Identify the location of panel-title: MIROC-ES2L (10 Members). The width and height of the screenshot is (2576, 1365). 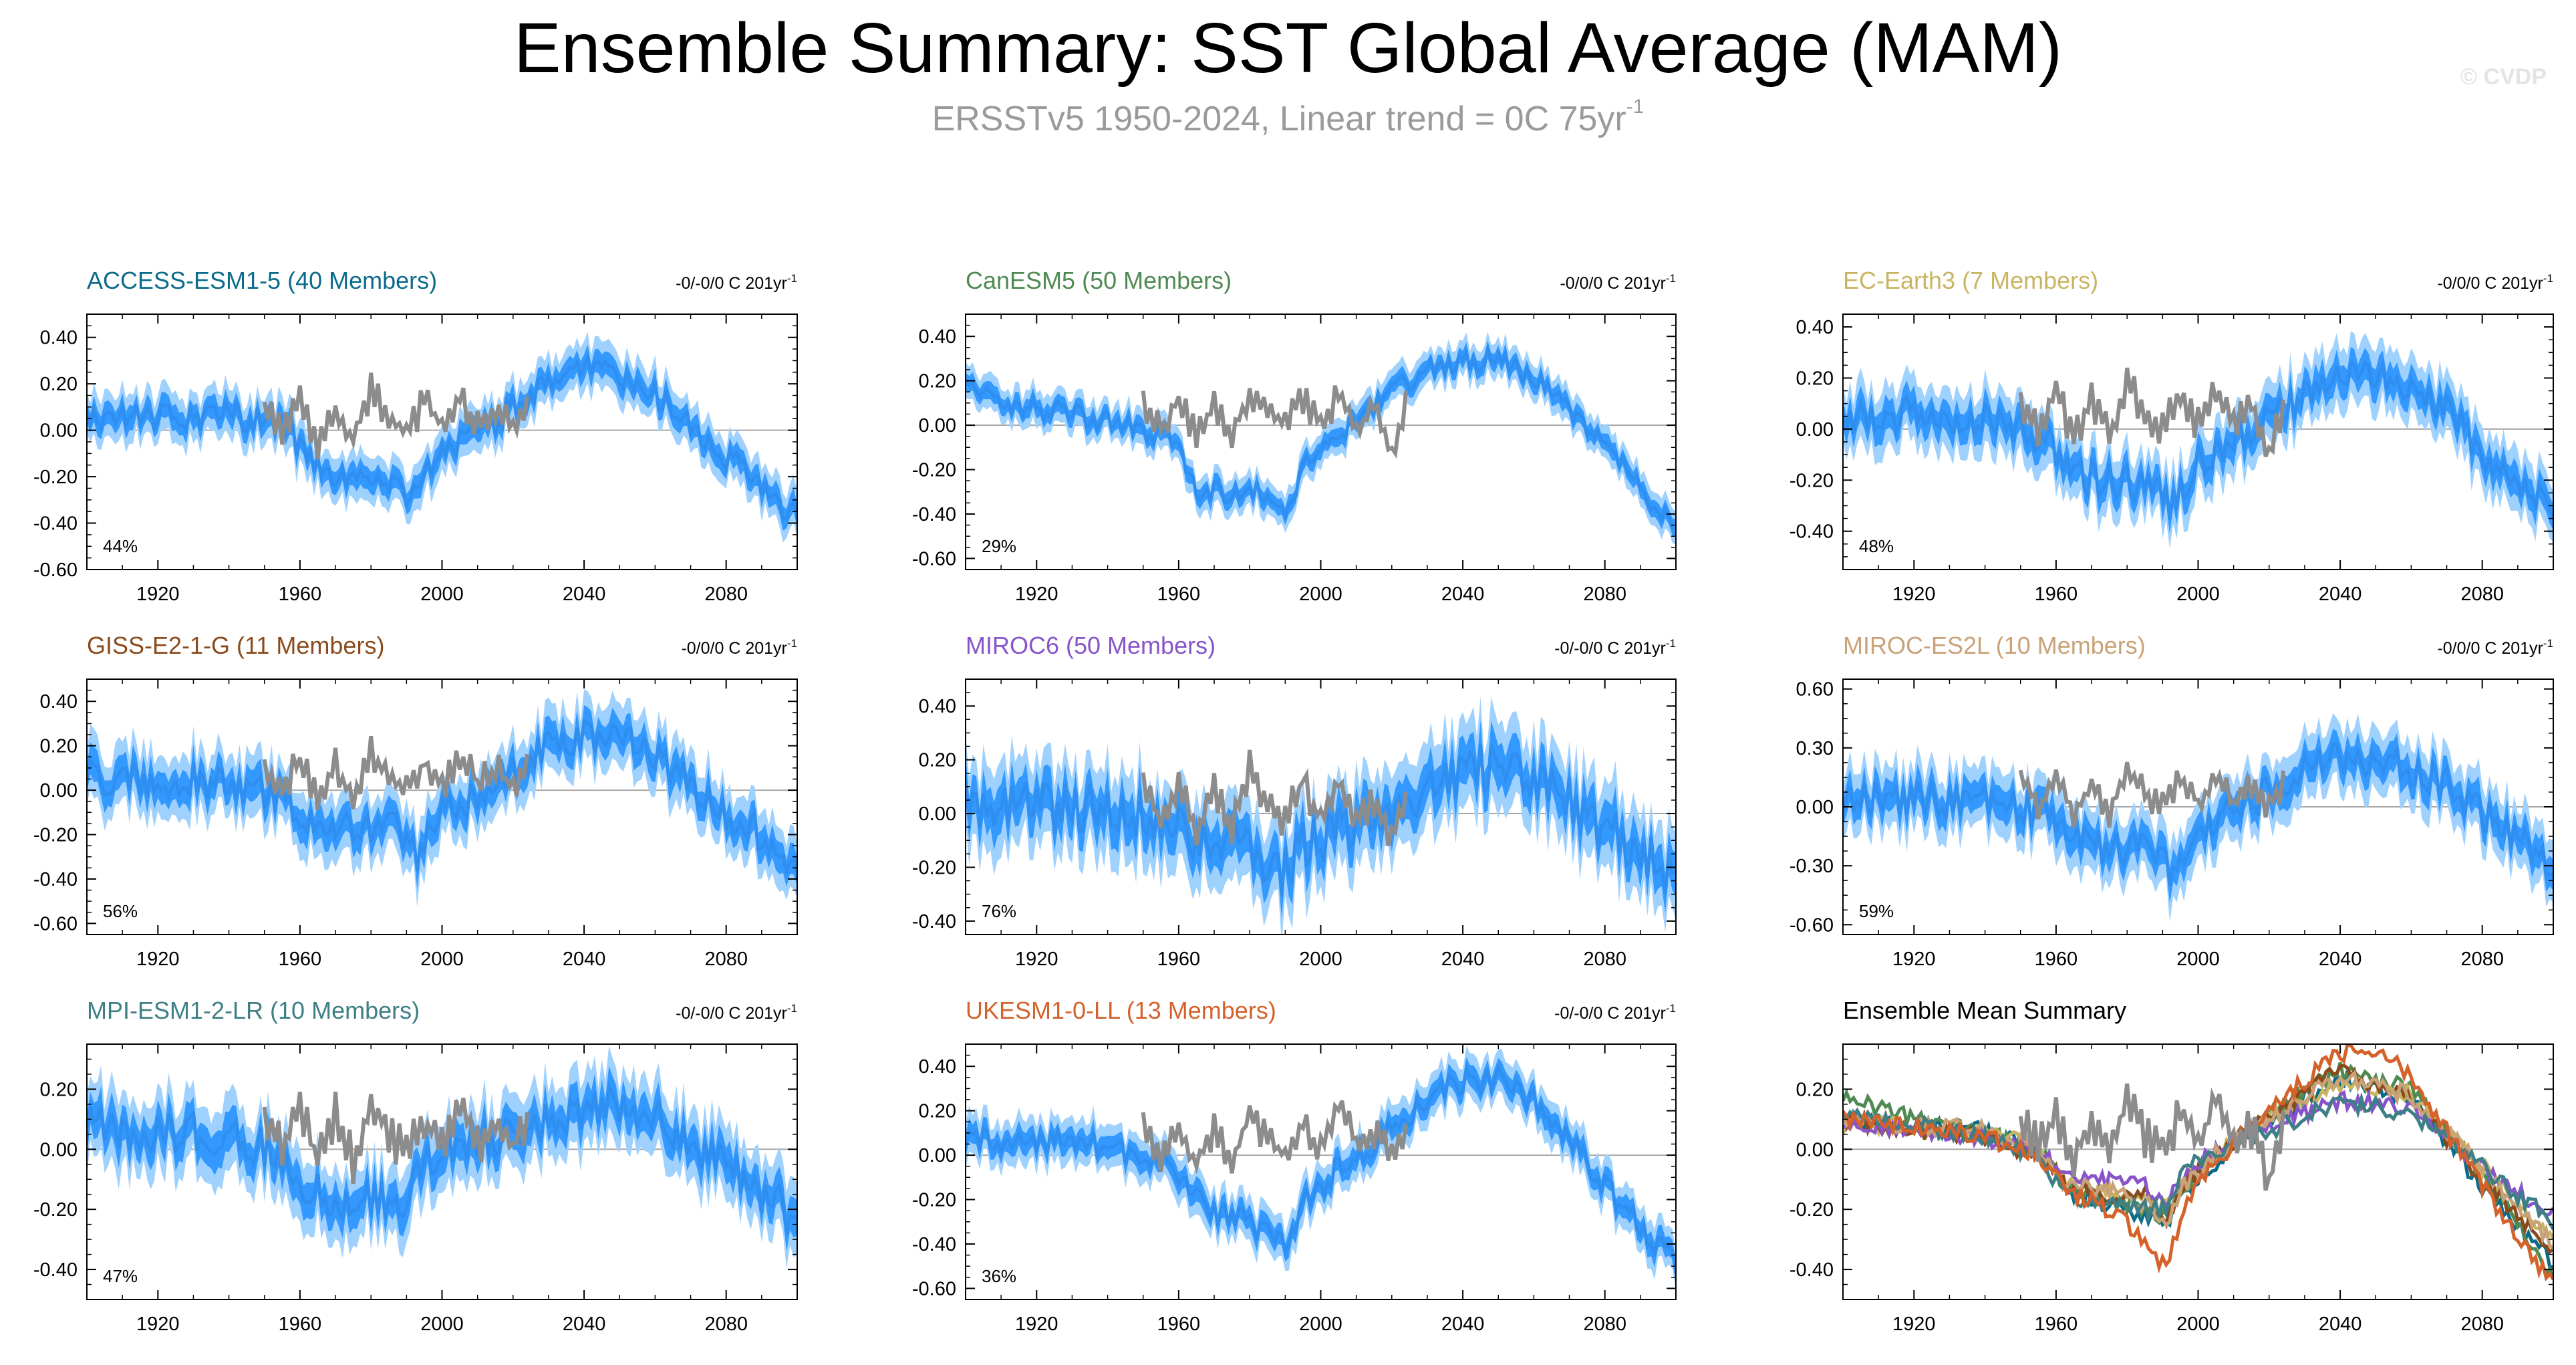
(1994, 645).